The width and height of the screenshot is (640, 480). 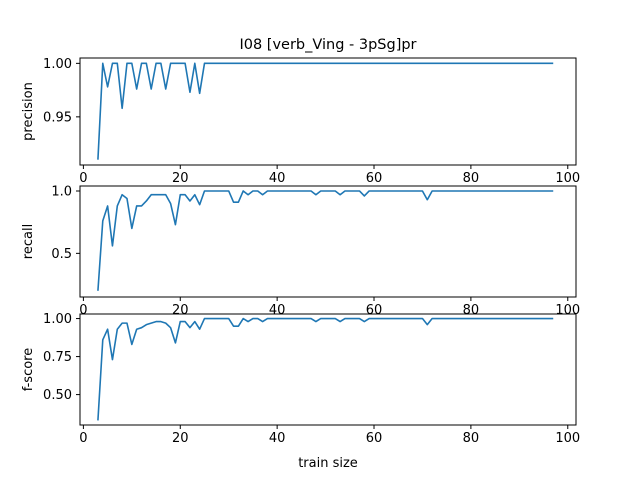 What do you see at coordinates (61, 191) in the screenshot?
I see `y-tick-label: 1.0` at bounding box center [61, 191].